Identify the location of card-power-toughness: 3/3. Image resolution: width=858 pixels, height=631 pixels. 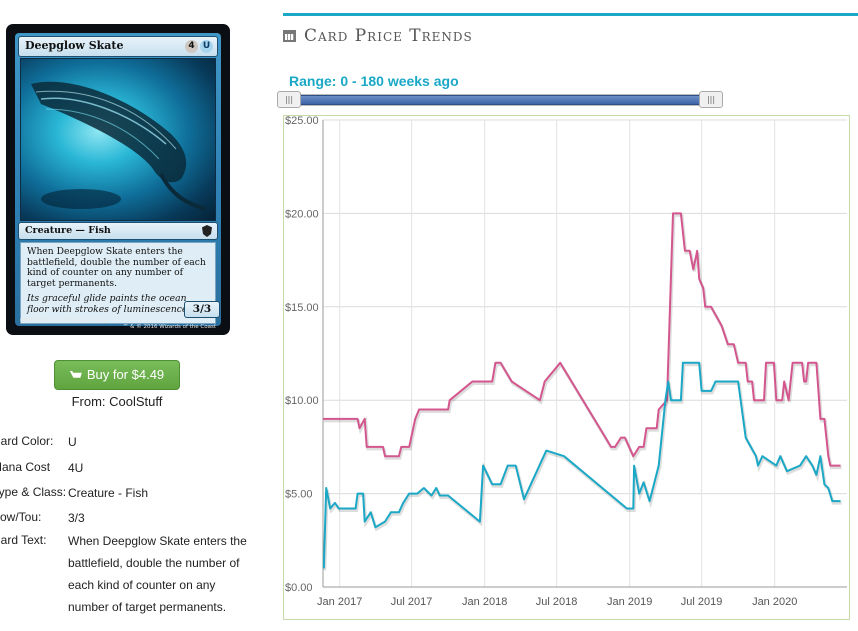
(202, 309).